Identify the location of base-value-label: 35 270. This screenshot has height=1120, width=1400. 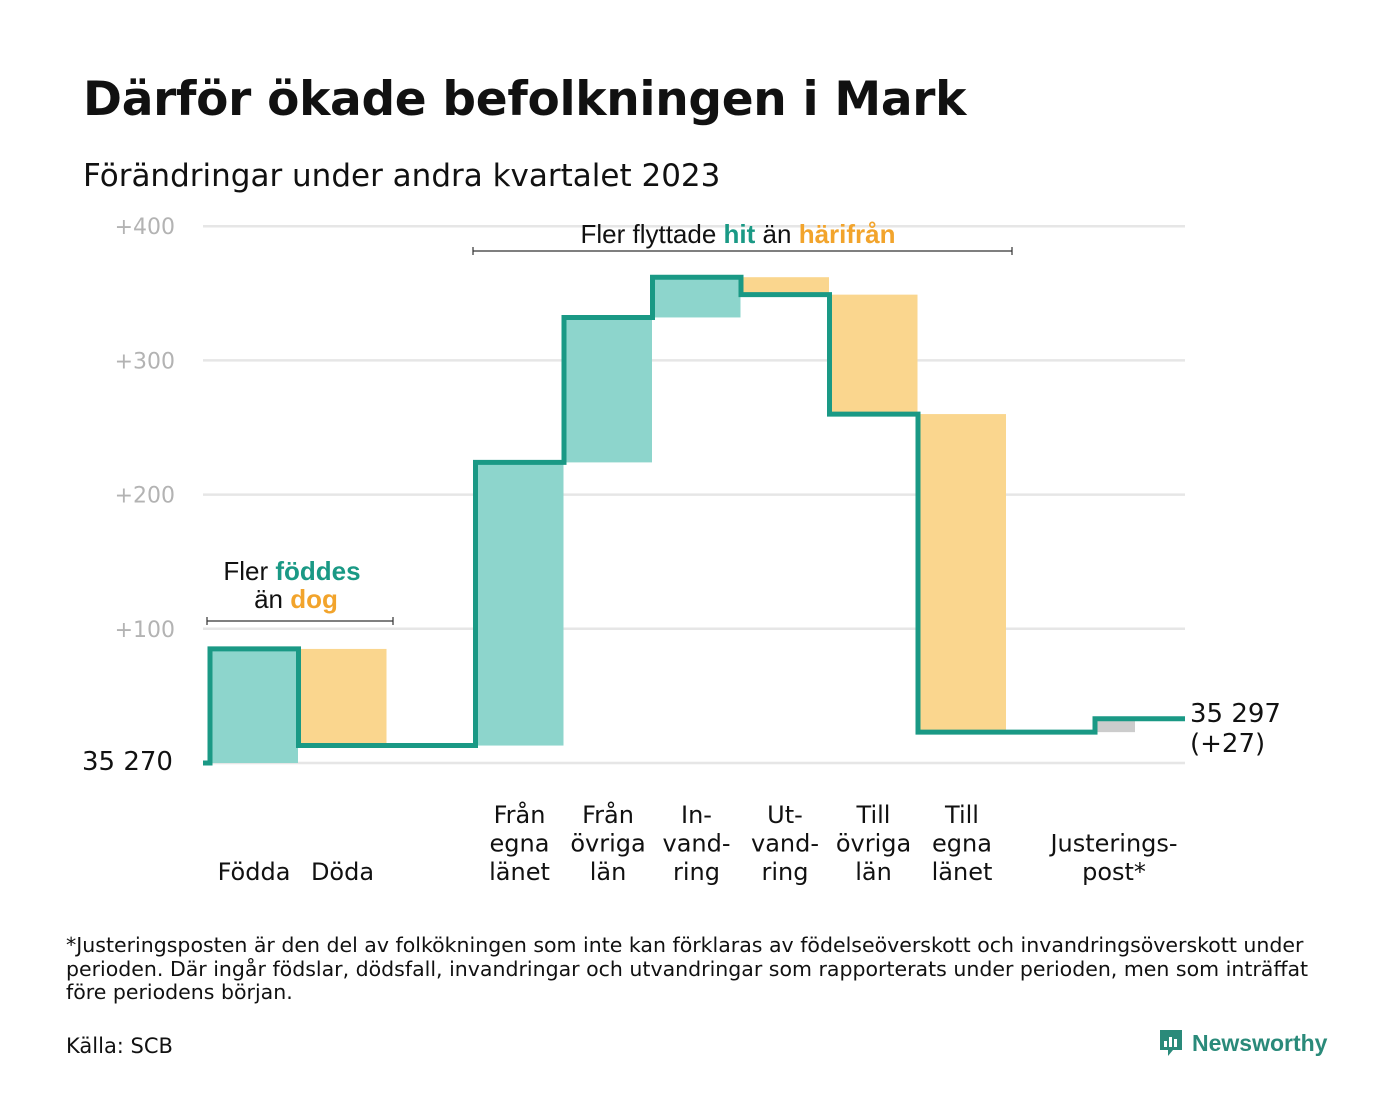
(127, 762).